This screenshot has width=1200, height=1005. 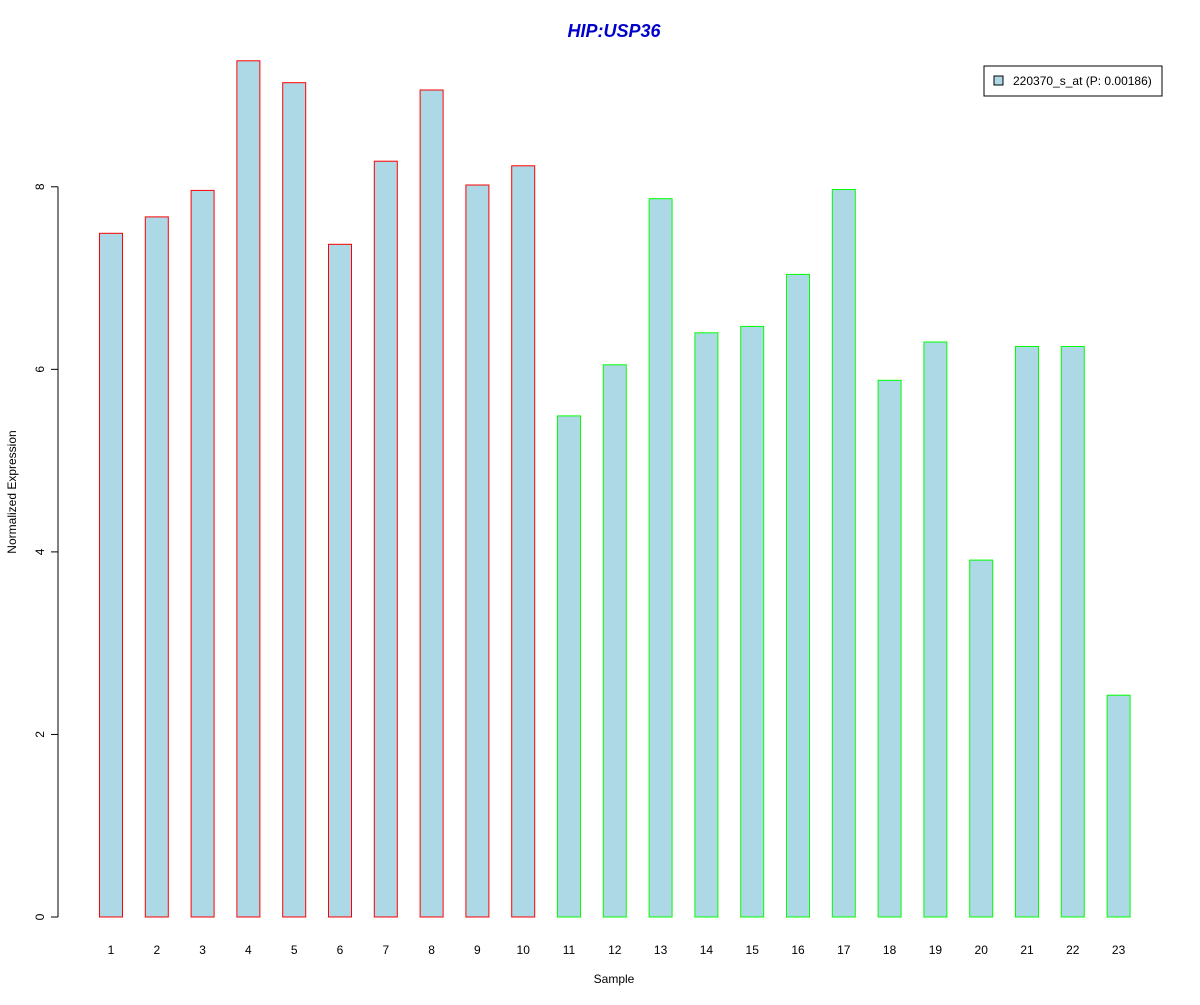 I want to click on y-tick-label: 0, so click(x=40, y=916).